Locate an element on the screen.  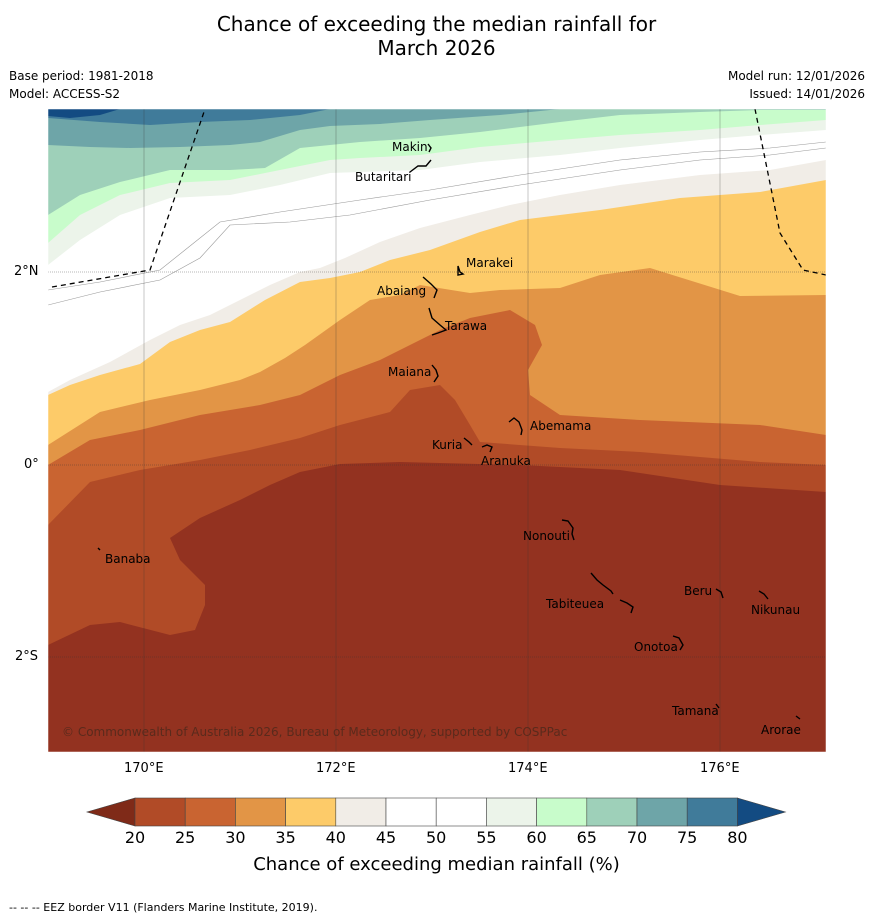
colorbar-tick-label: 80 is located at coordinates (737, 837).